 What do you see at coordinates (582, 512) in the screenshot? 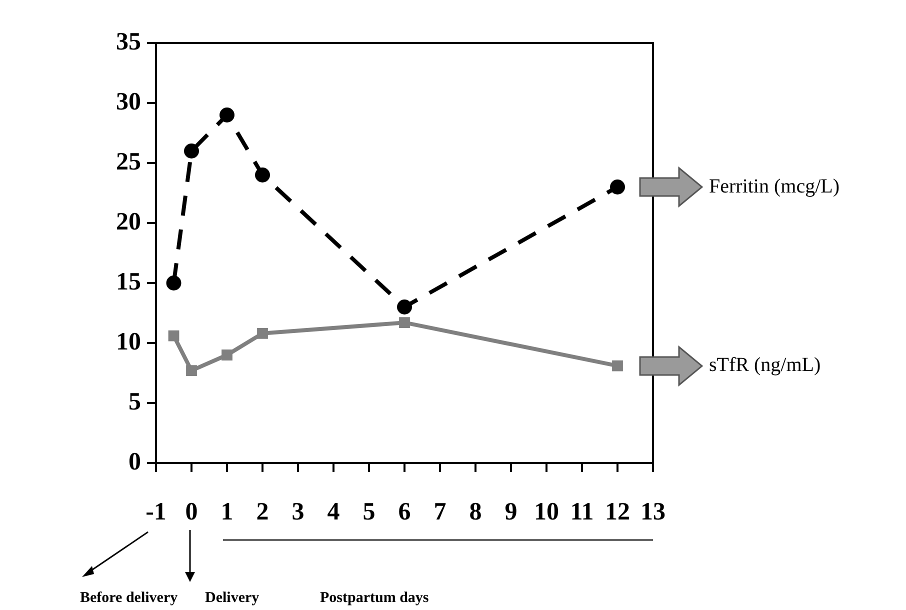
I see `x-tick-label: 11` at bounding box center [582, 512].